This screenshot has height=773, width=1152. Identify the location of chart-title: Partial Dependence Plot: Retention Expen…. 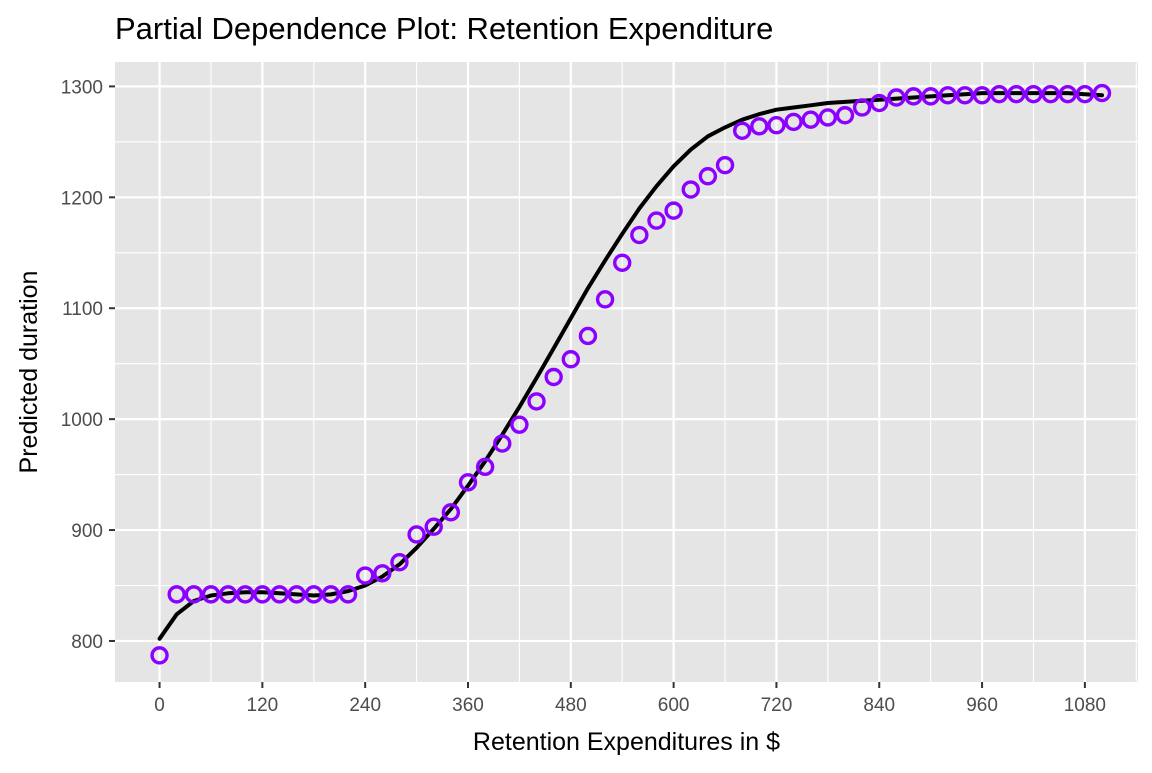
(444, 28).